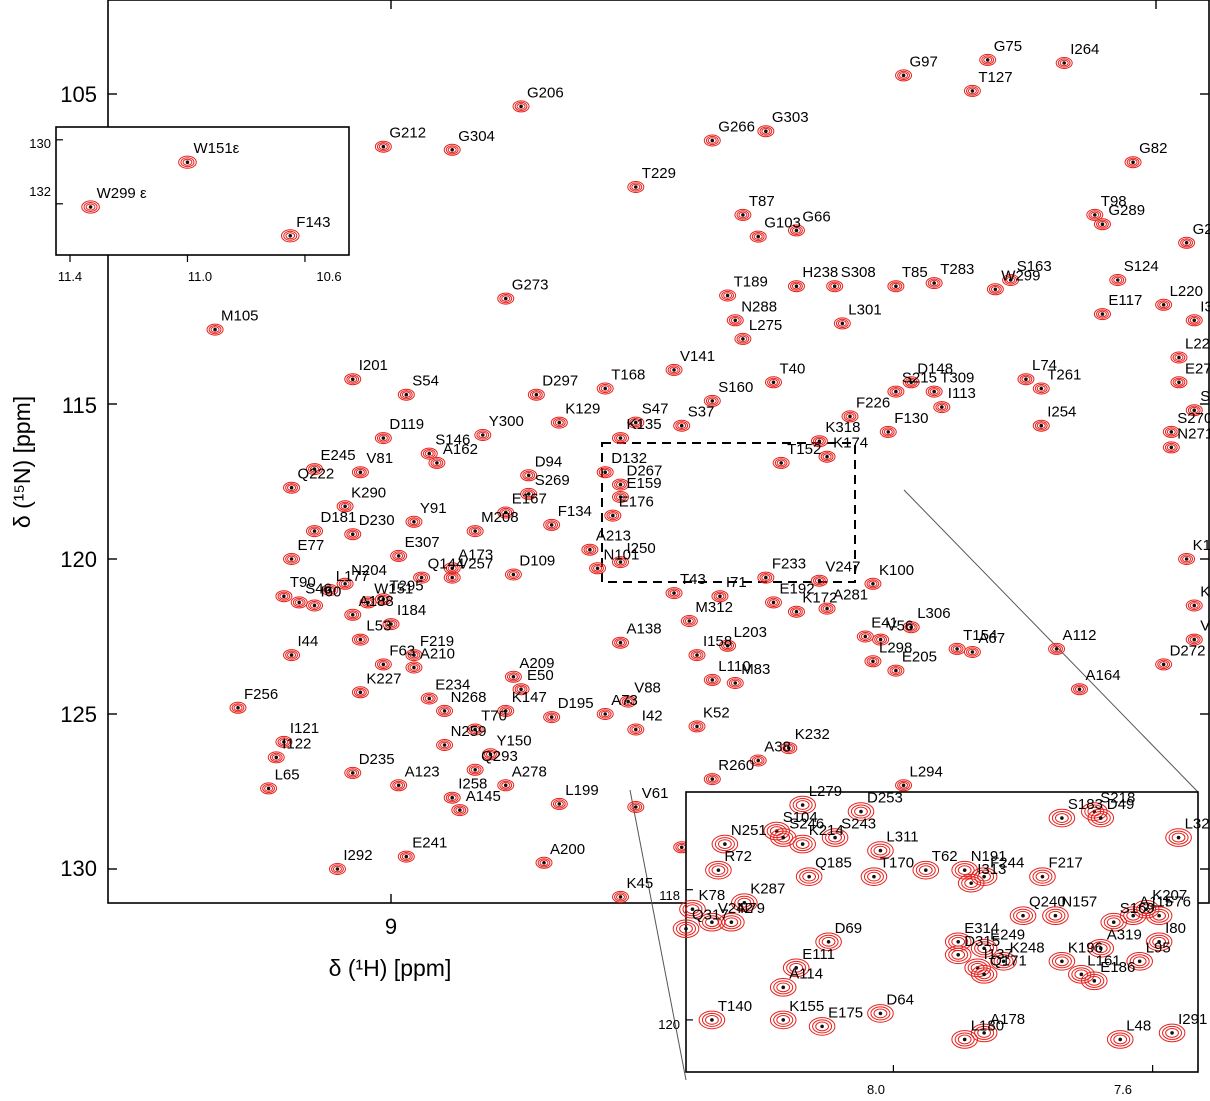  Describe the element at coordinates (1178, 902) in the screenshot. I see `peak-label: F76` at that location.